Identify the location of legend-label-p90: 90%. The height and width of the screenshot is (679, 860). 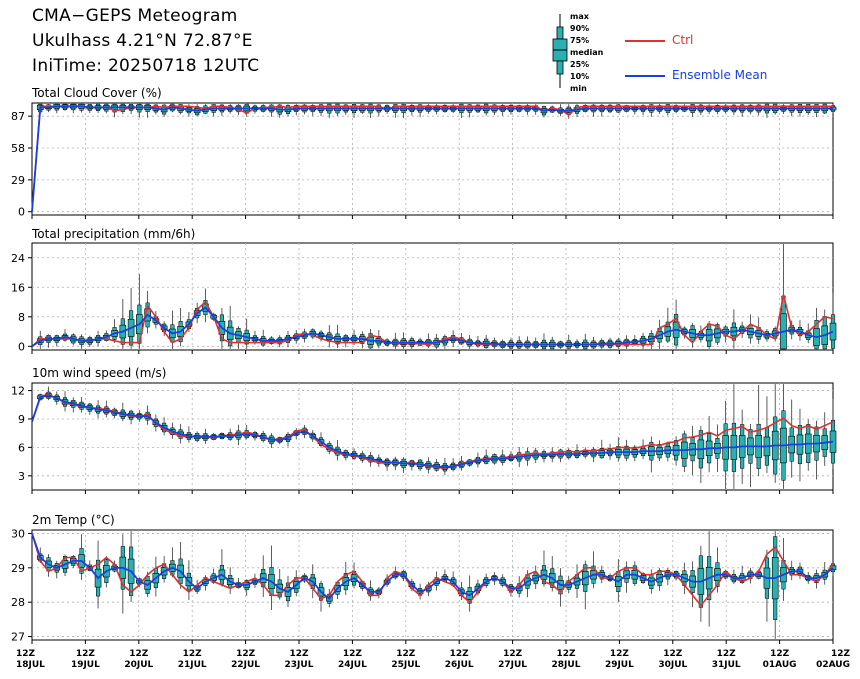
(580, 28).